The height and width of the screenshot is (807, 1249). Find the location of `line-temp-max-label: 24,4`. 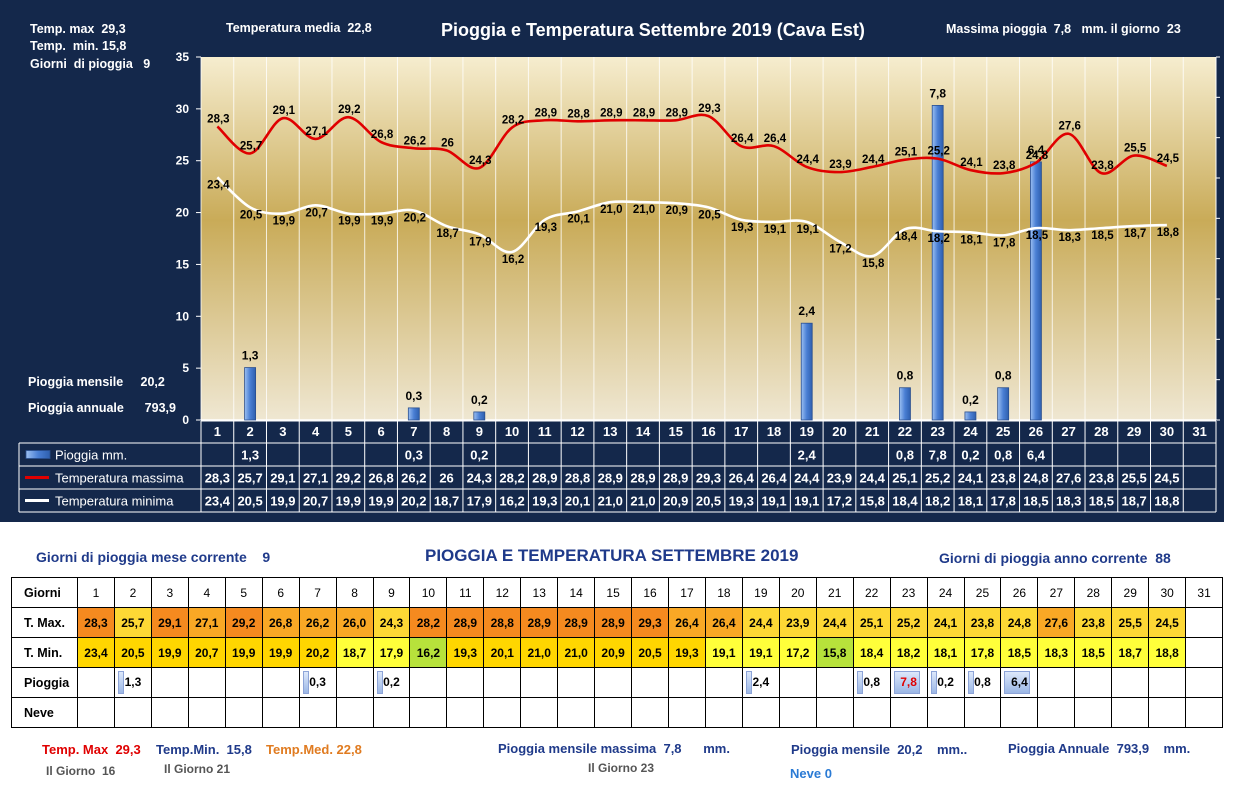

line-temp-max-label: 24,4 is located at coordinates (873, 160).